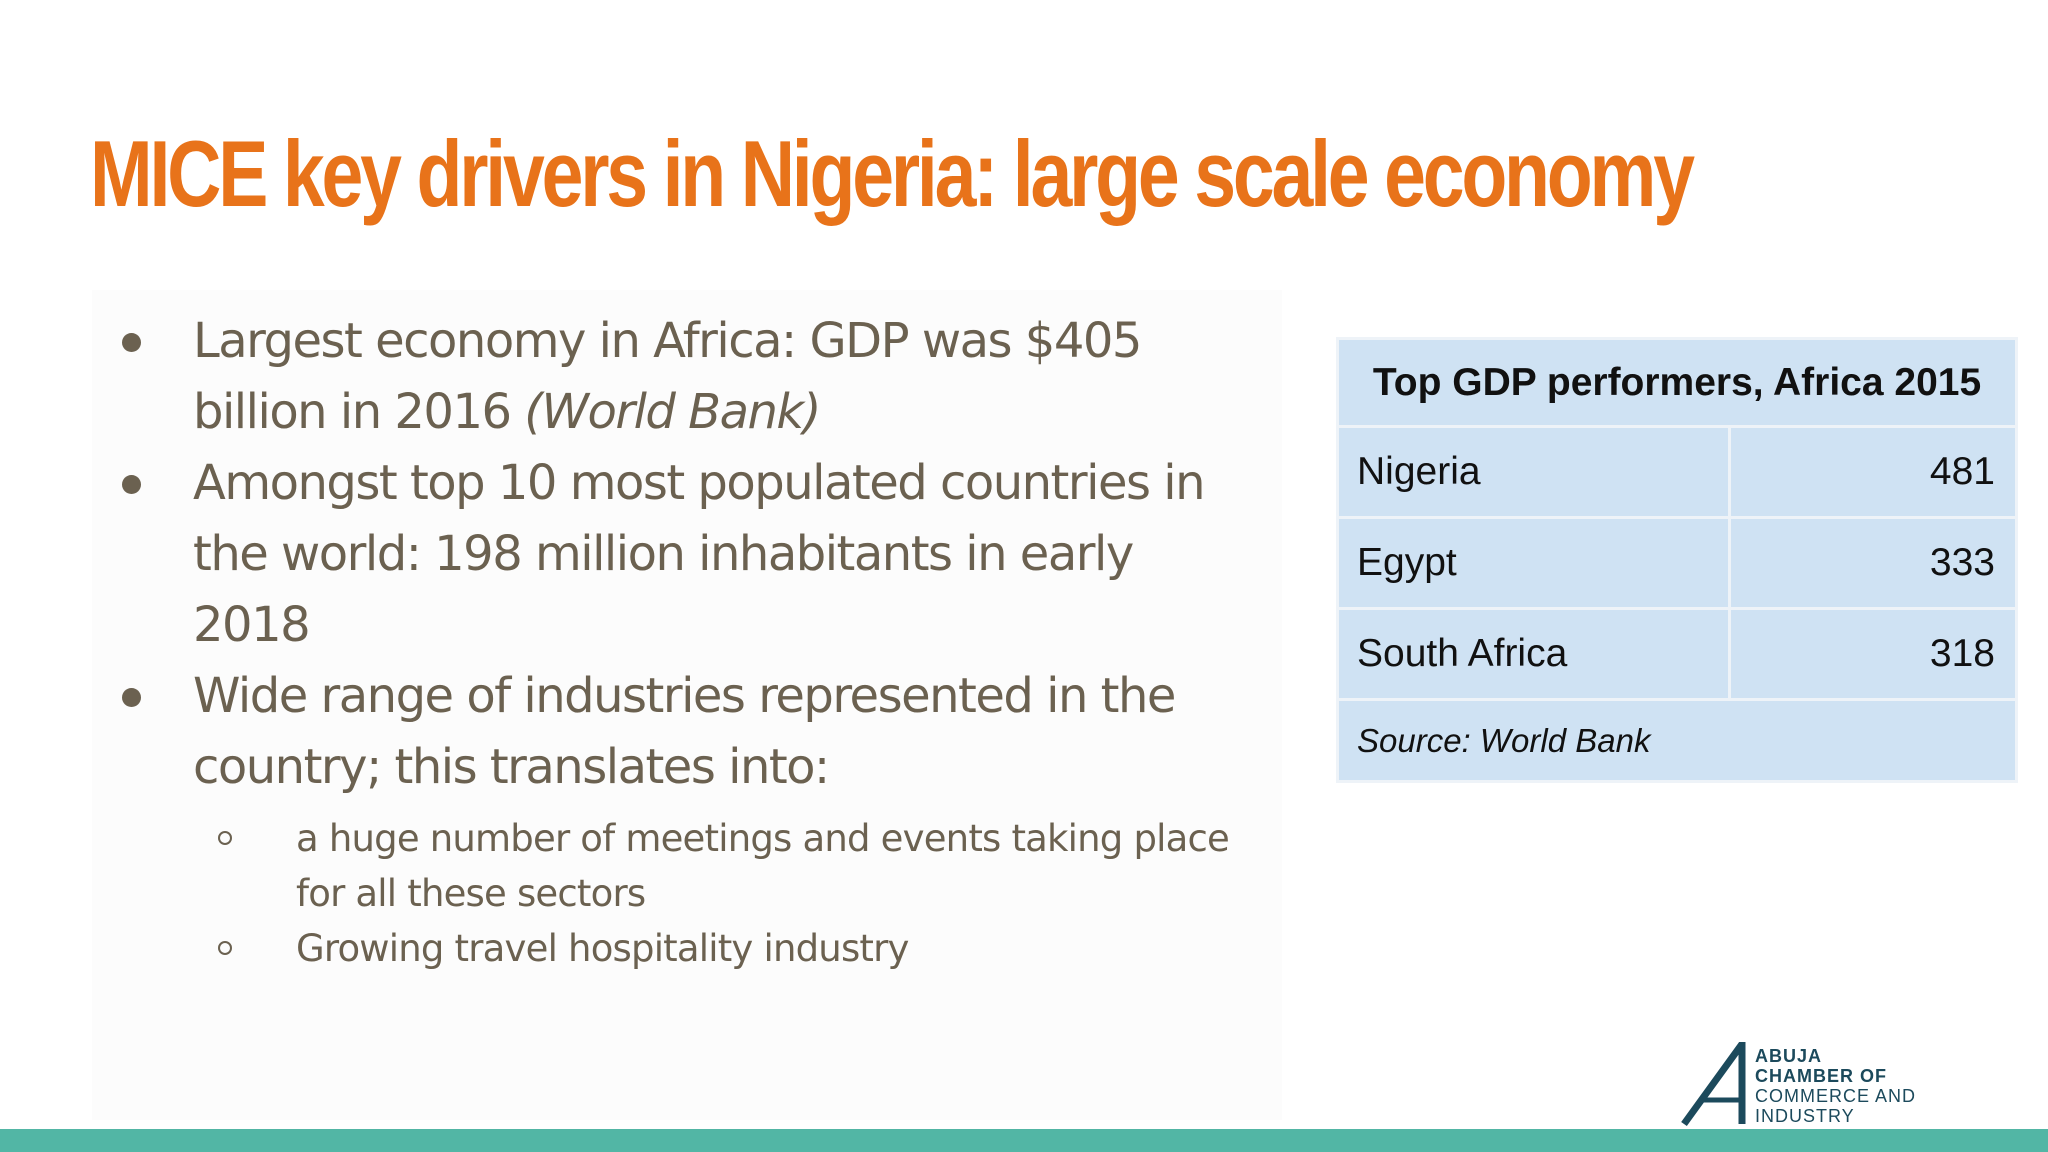 This screenshot has width=2048, height=1152. What do you see at coordinates (1789, 1056) in the screenshot?
I see `logo-line: ABUJA` at bounding box center [1789, 1056].